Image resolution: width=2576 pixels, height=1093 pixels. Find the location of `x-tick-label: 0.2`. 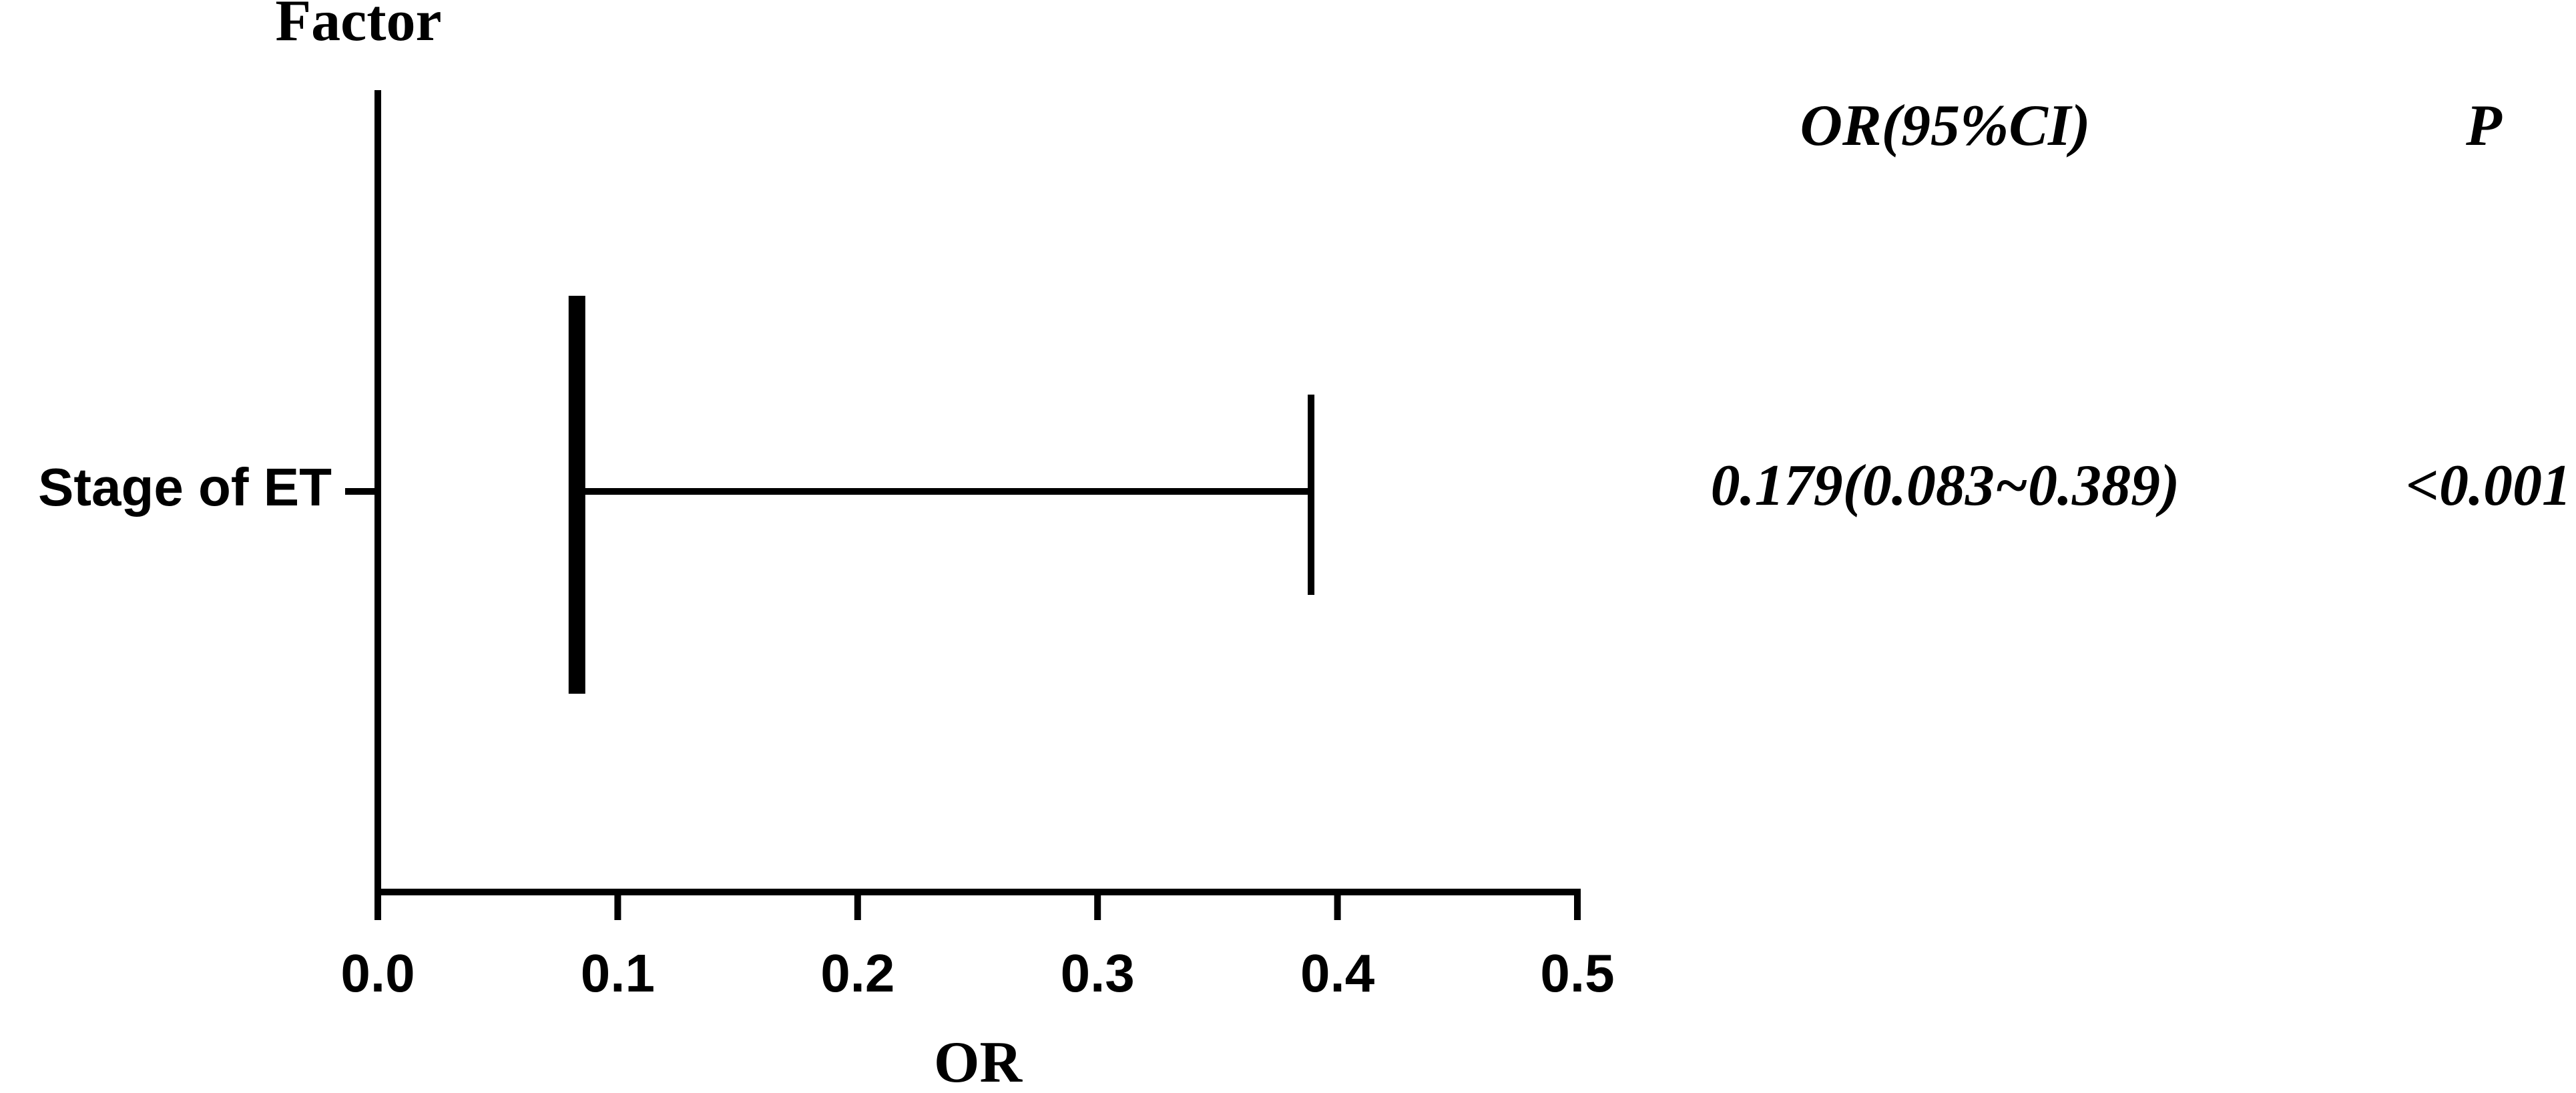

x-tick-label: 0.2 is located at coordinates (857, 973).